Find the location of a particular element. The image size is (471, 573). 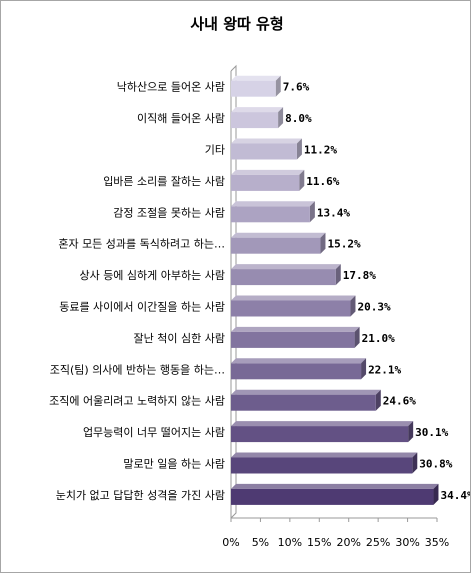

category-label: 기타 is located at coordinates (215, 150).